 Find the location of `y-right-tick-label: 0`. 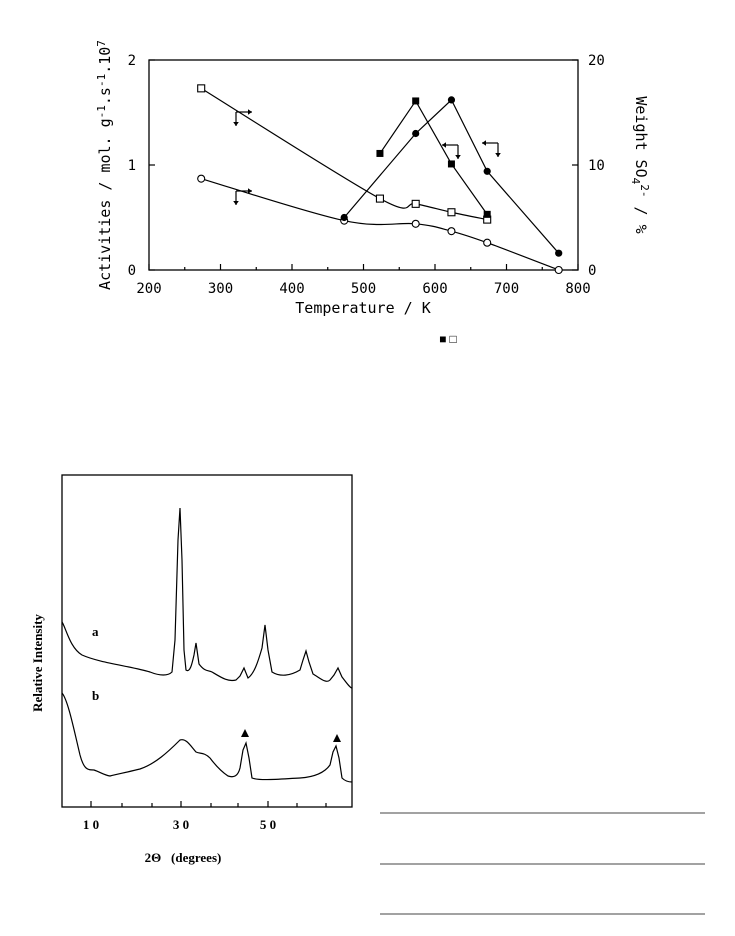

y-right-tick-label: 0 is located at coordinates (592, 271).